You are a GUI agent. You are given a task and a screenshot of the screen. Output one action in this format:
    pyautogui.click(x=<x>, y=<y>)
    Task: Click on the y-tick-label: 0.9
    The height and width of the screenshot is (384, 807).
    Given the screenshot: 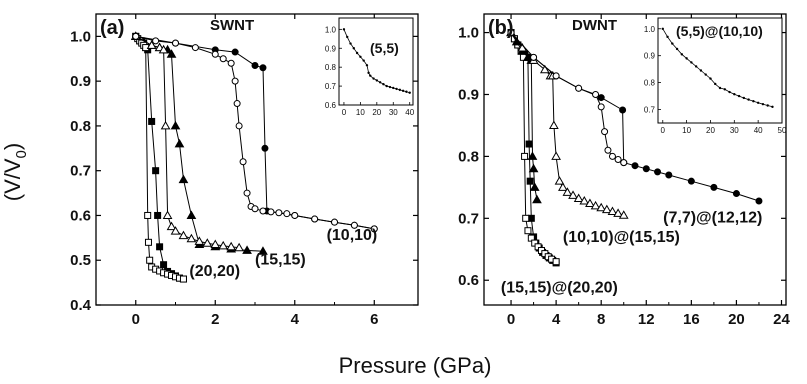 What is the action you would take?
    pyautogui.click(x=468, y=94)
    